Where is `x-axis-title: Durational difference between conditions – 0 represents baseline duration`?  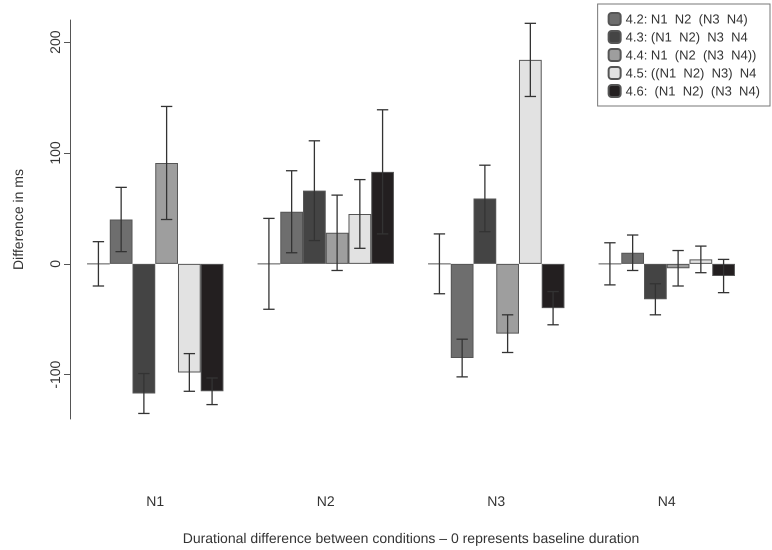
x-axis-title: Durational difference between conditions – 0 represents baseline duration is located at coordinates (411, 538).